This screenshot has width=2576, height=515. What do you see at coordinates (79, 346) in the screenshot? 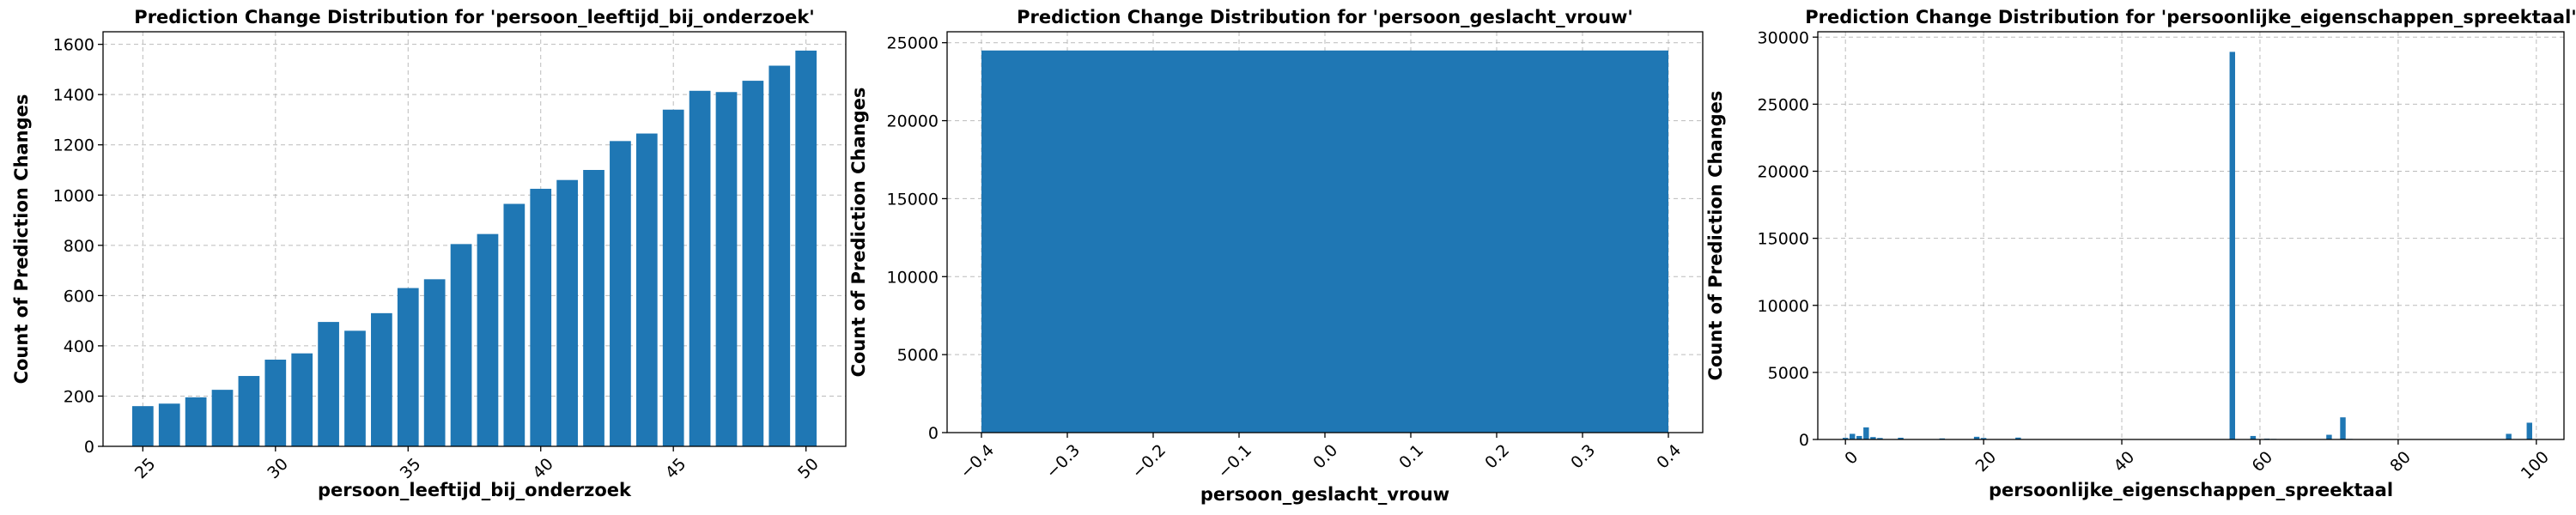
I see `y-tick-label: 400` at bounding box center [79, 346].